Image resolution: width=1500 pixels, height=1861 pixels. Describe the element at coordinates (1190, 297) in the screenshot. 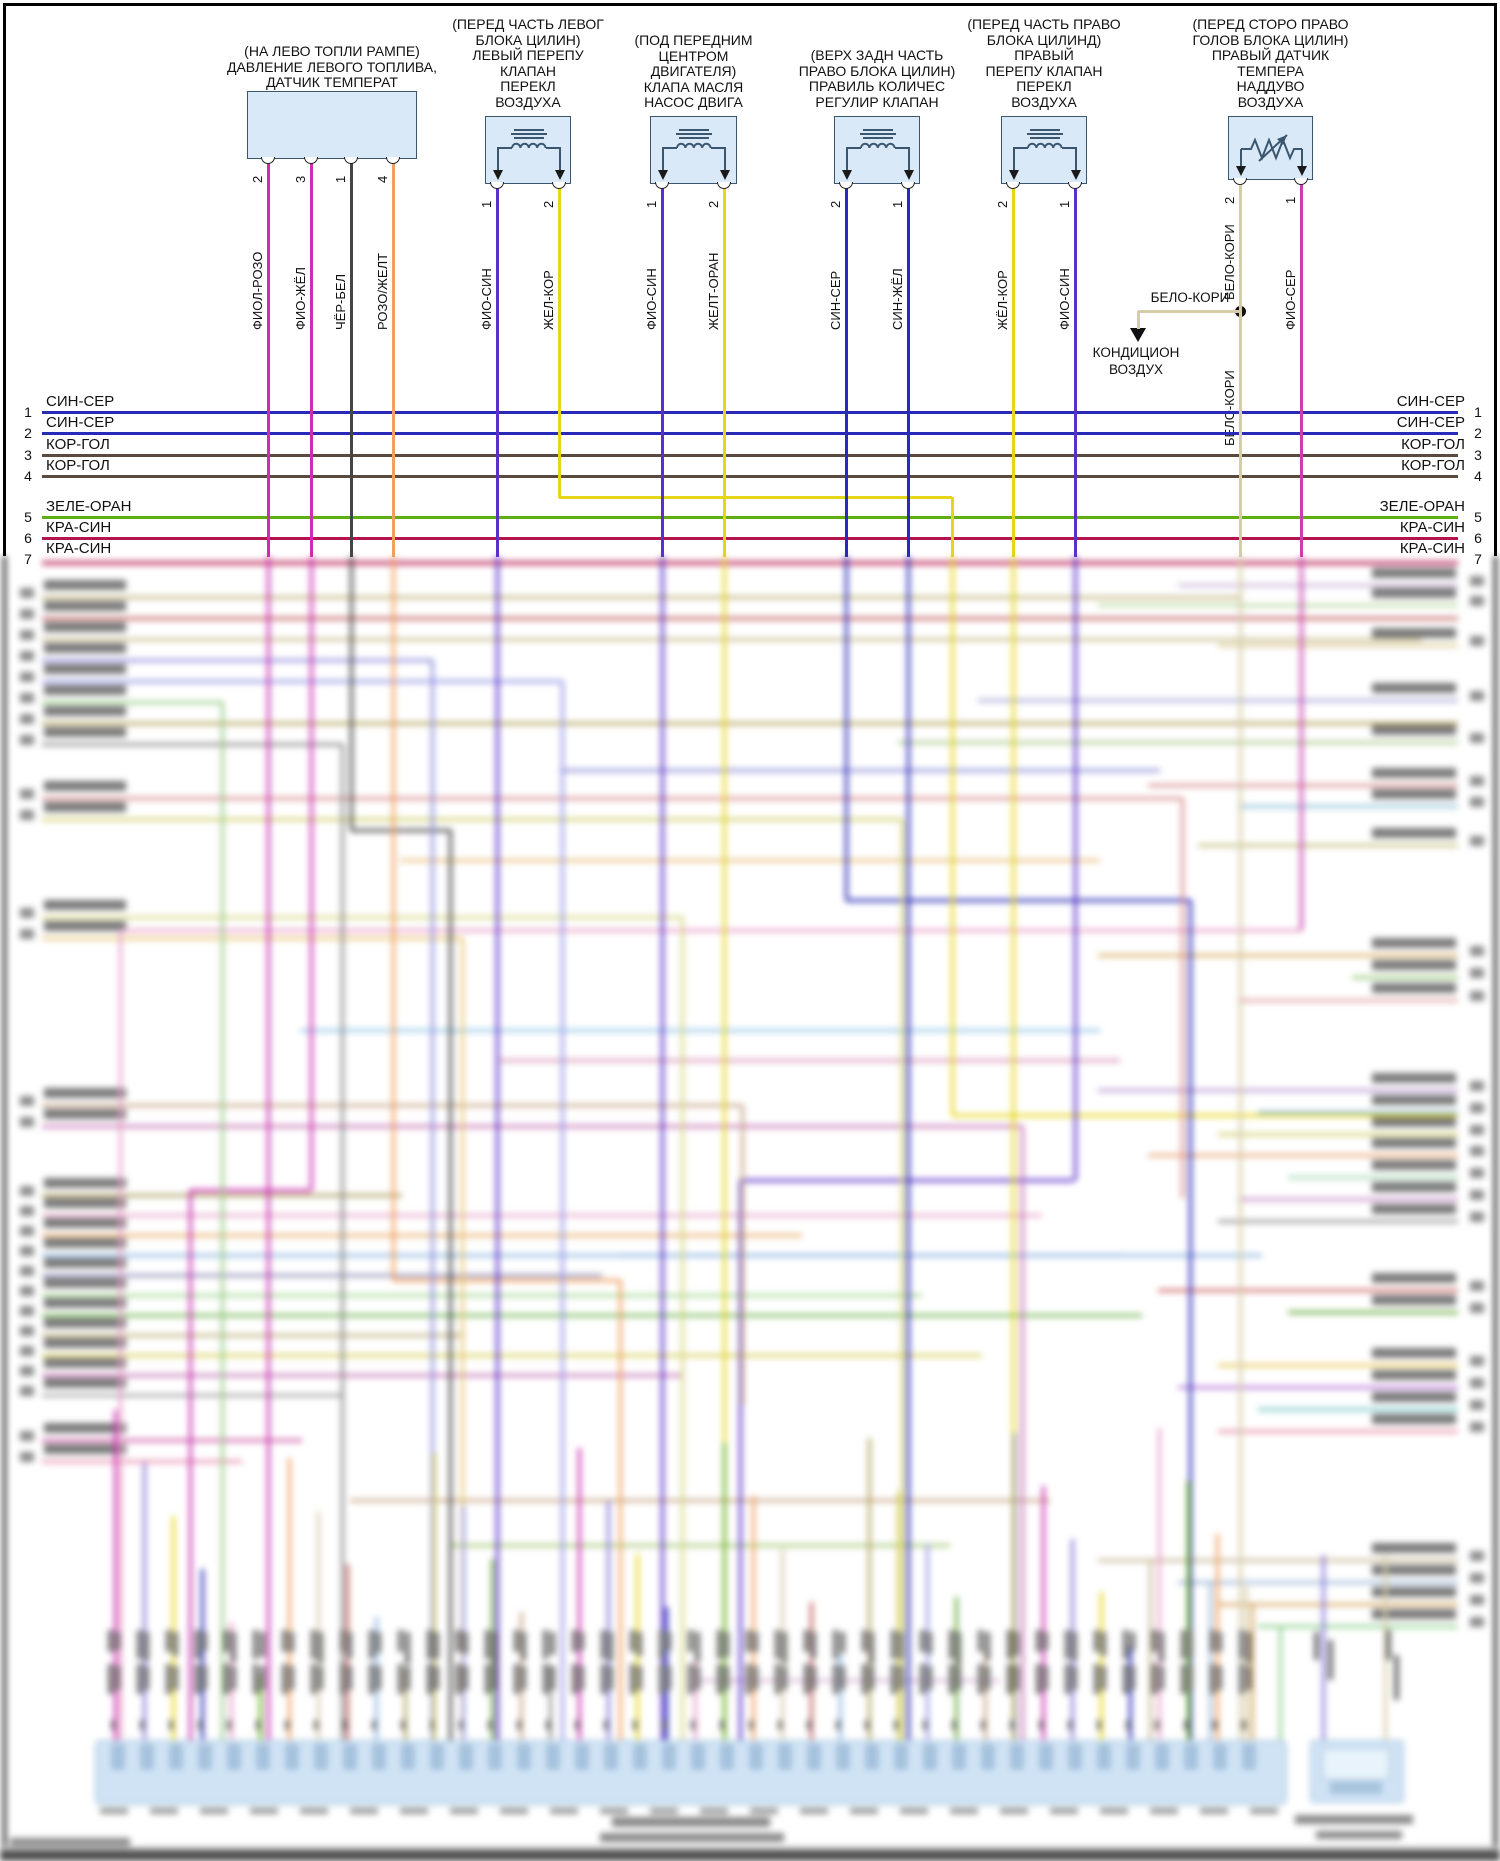

I see `junction-branch-label: БЕЛО-КОРИ` at that location.